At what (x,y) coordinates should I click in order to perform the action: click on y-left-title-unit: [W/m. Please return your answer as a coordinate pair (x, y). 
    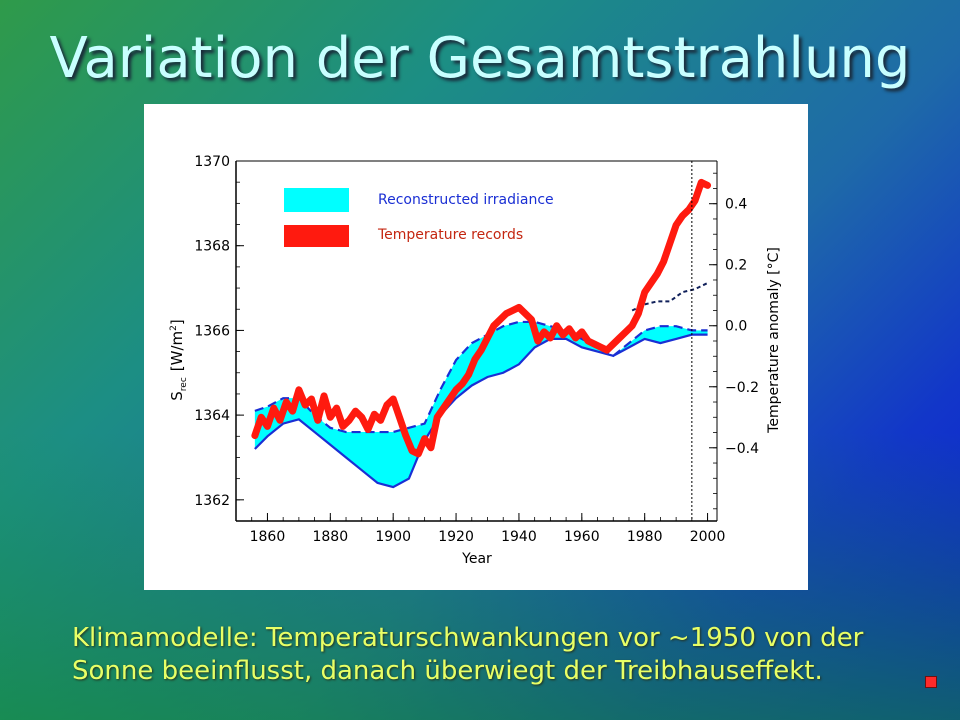
    Looking at the image, I should click on (177, 351).